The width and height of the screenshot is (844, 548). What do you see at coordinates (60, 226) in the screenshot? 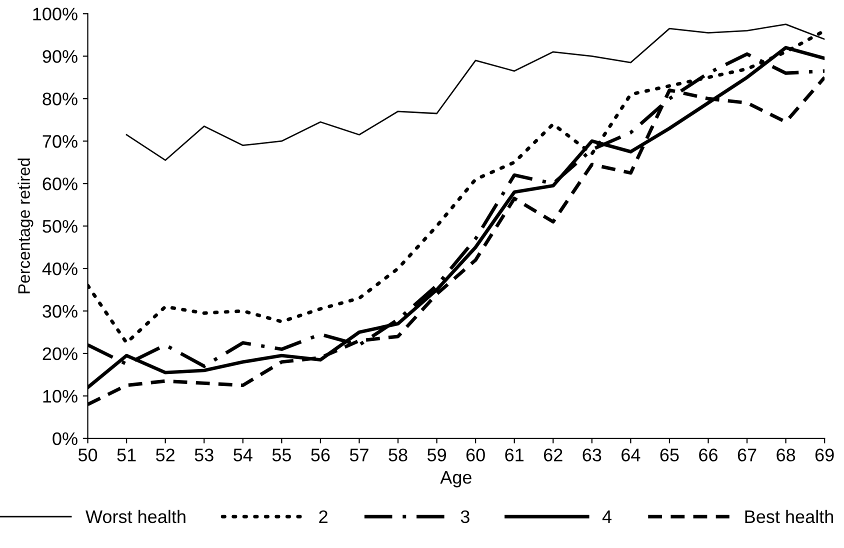
I see `y-tick-label: 50%` at bounding box center [60, 226].